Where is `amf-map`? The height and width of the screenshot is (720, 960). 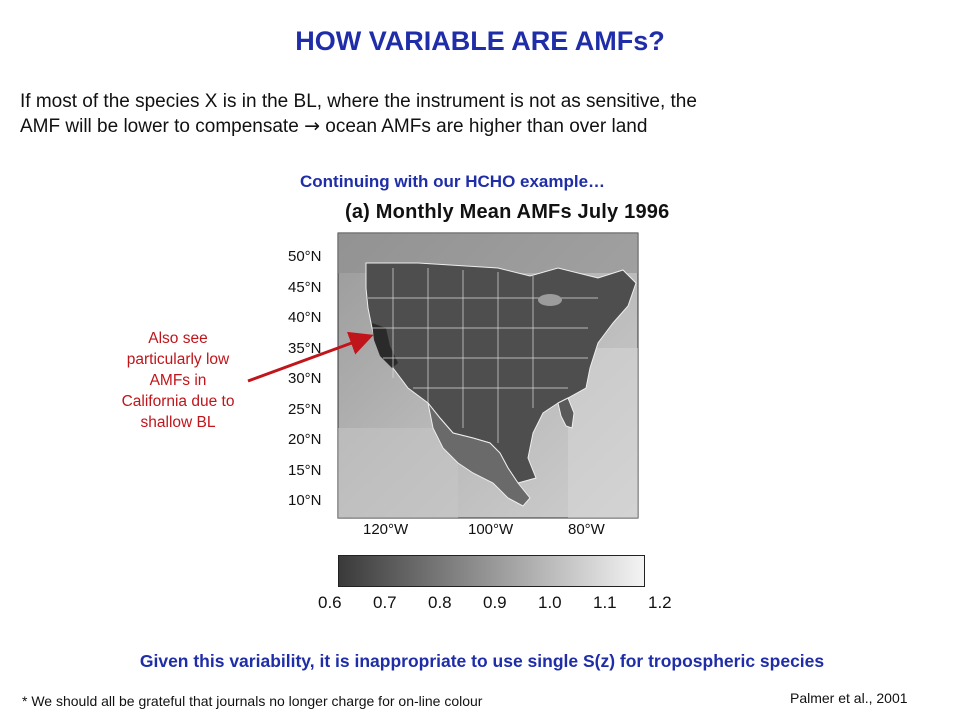 amf-map is located at coordinates (488, 375).